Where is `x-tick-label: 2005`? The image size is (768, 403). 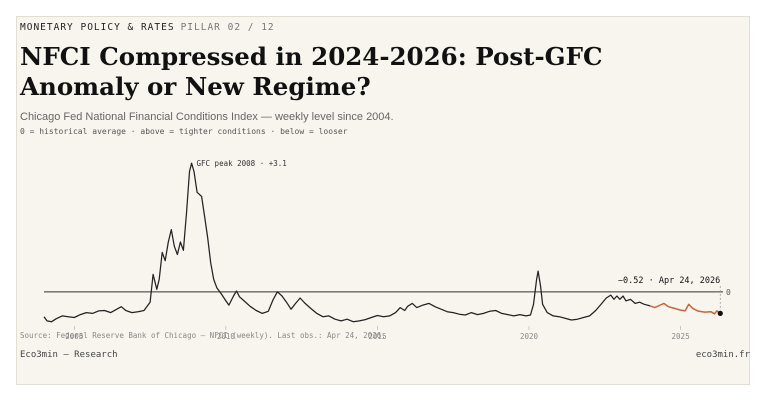
x-tick-label: 2005 is located at coordinates (74, 336).